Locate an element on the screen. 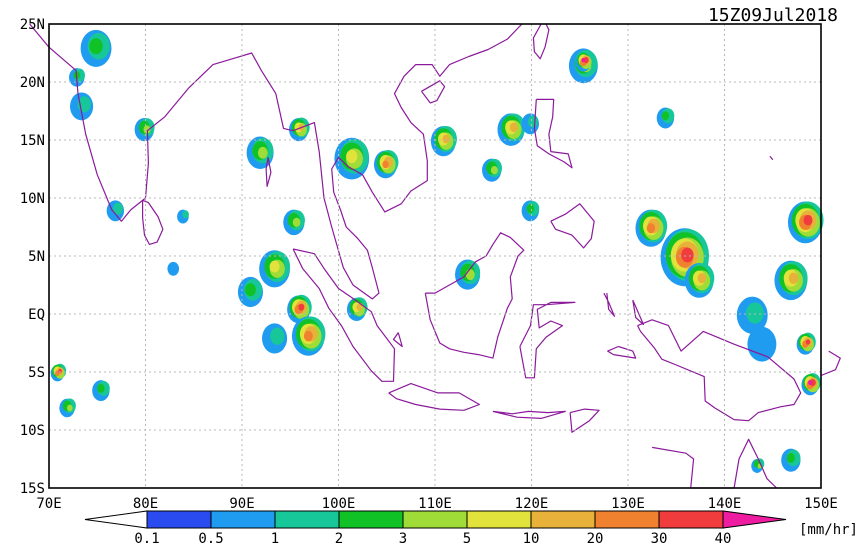  lat-tick-label: 5S is located at coordinates (36, 373).